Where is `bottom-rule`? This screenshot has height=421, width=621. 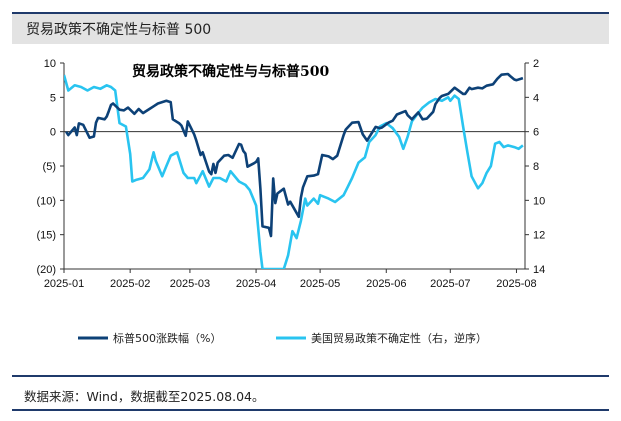 bottom-rule is located at coordinates (310, 410).